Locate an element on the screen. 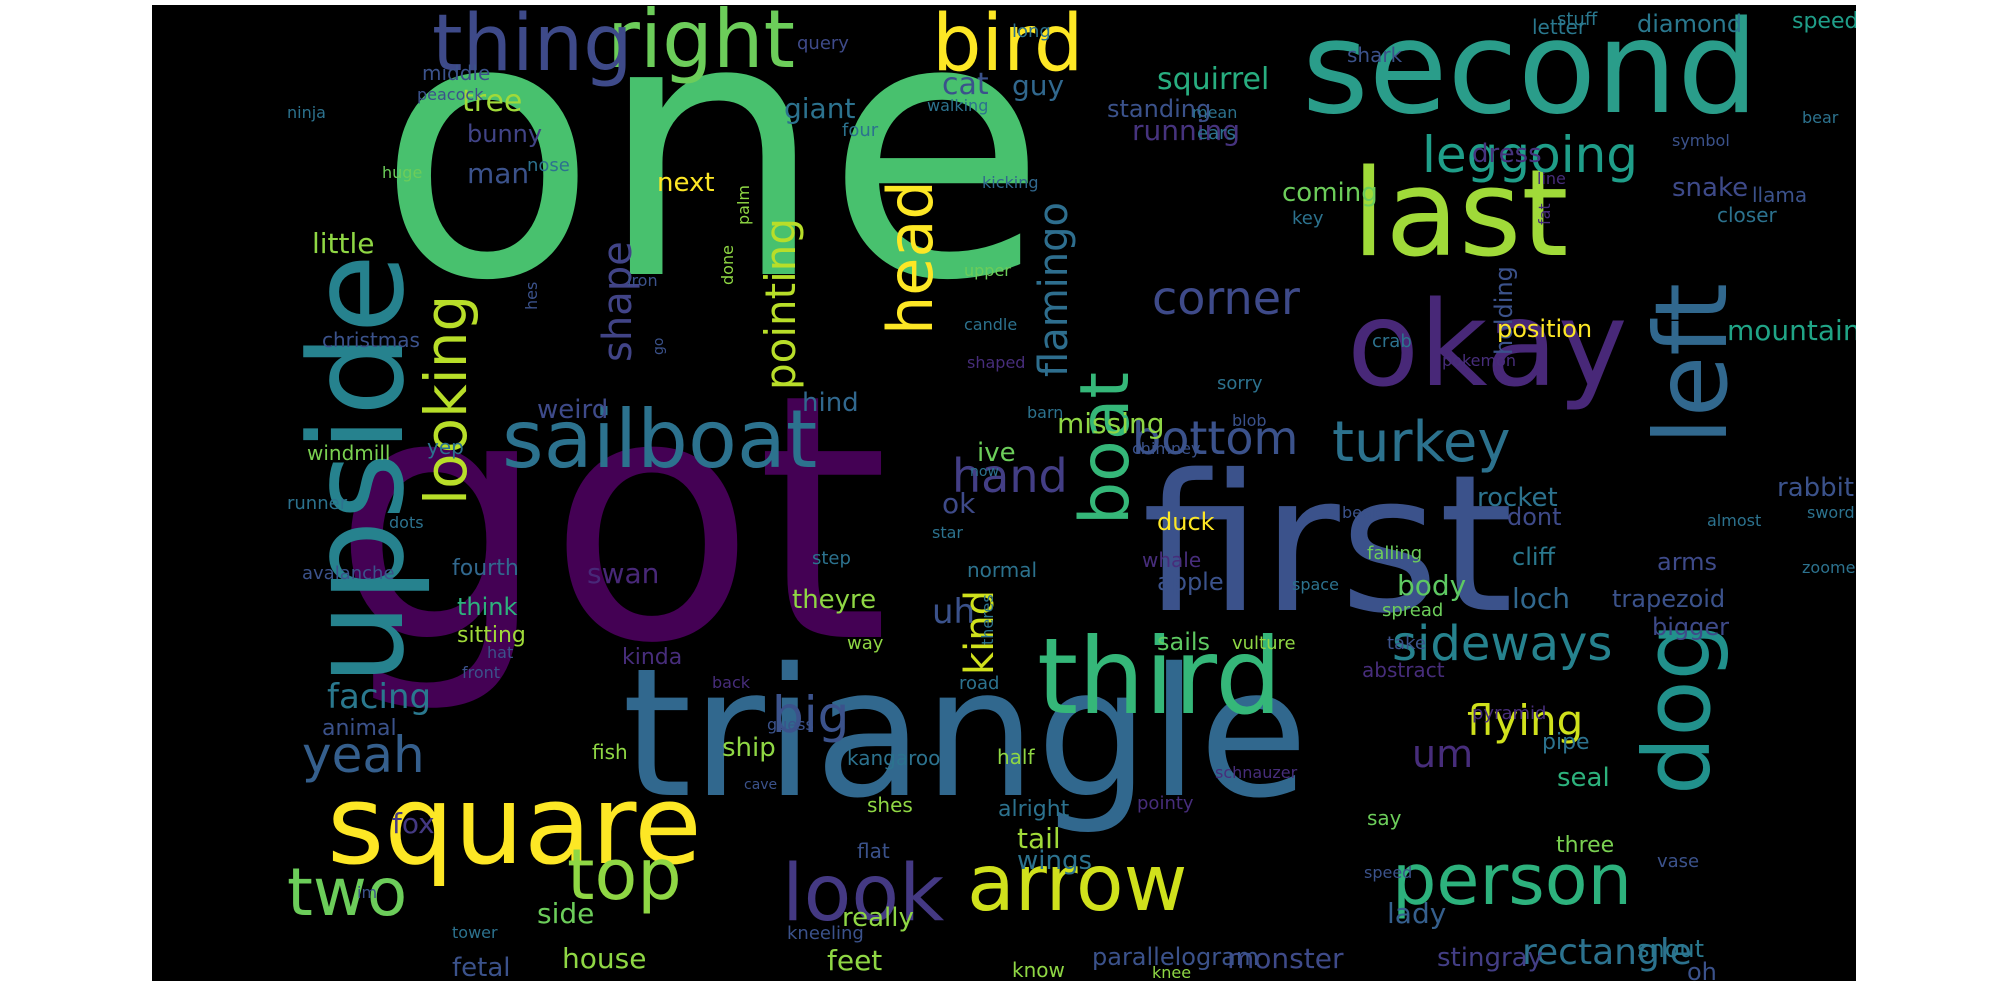 The image size is (2000, 1000). word-pointy: pointy is located at coordinates (1165, 803).